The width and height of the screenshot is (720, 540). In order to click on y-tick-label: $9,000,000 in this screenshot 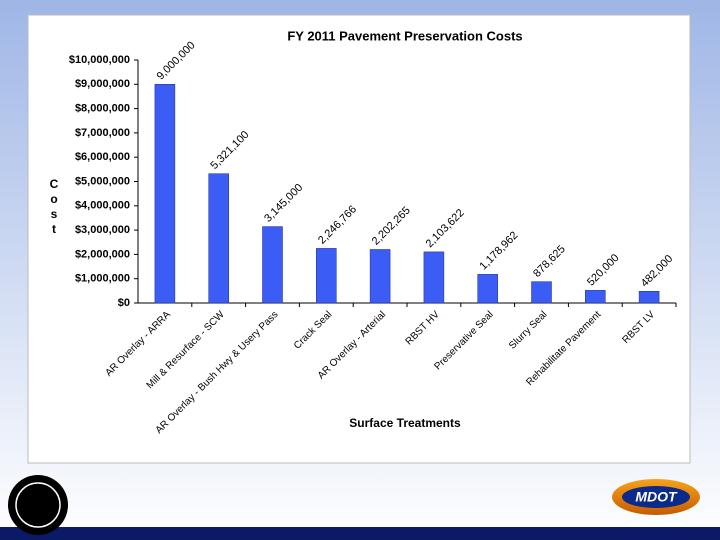, I will do `click(102, 84)`.